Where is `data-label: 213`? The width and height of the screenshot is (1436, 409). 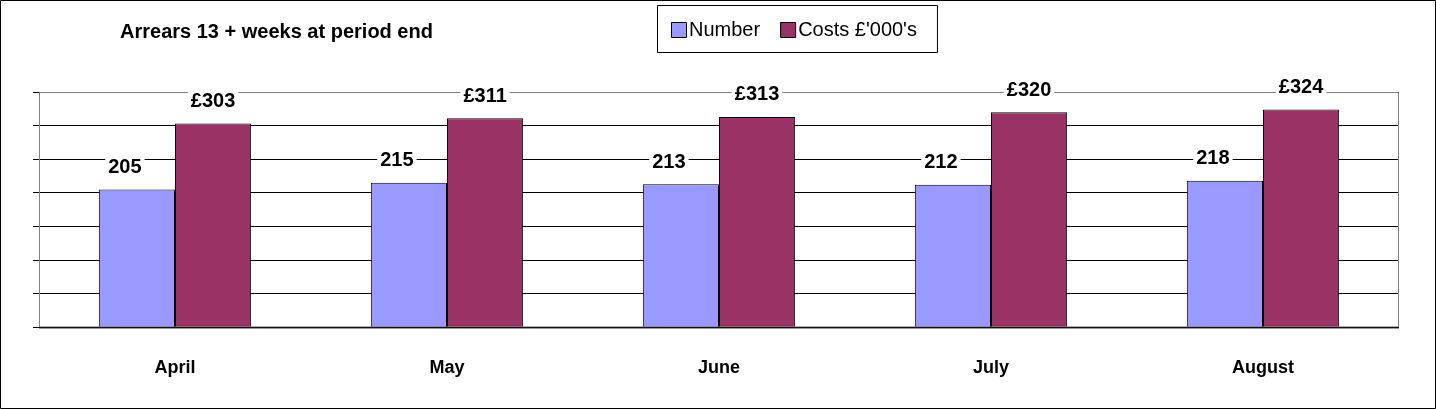 data-label: 213 is located at coordinates (669, 160).